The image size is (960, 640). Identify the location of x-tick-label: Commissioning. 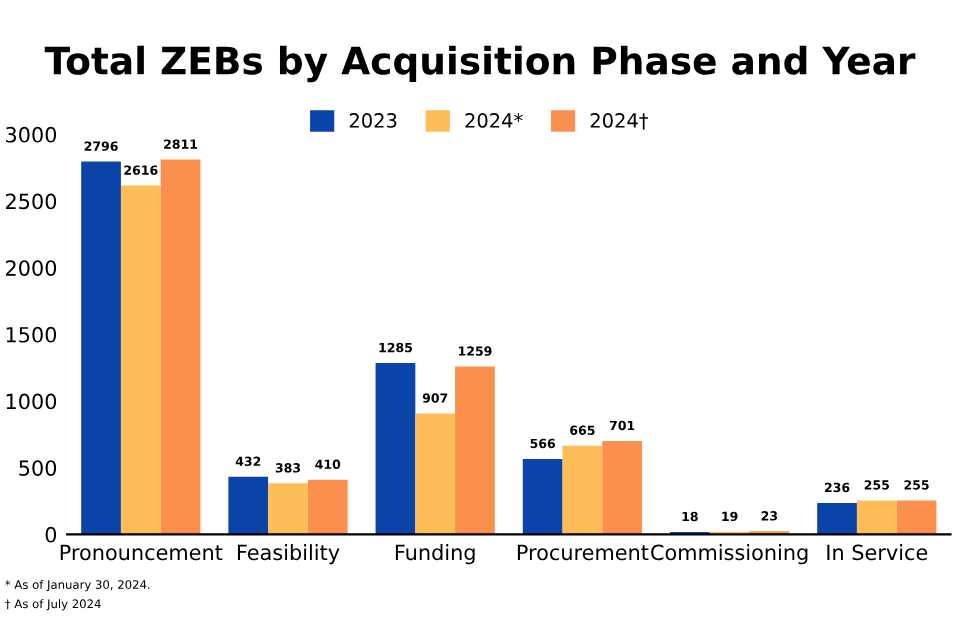
(729, 554).